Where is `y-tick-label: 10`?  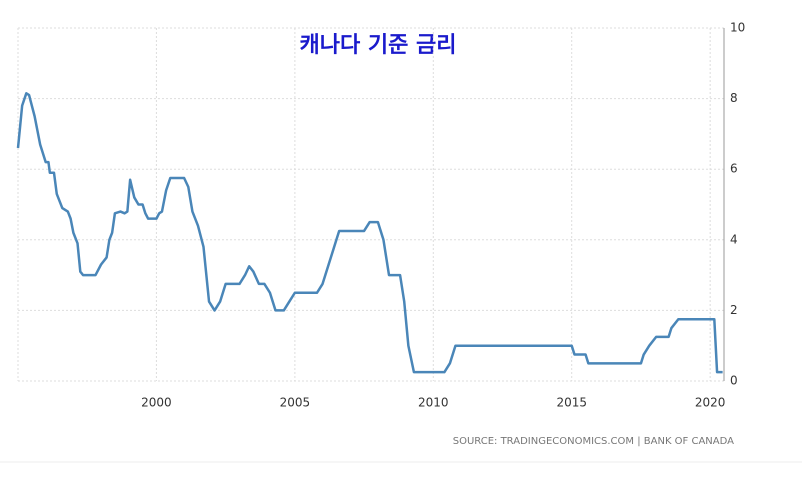 y-tick-label: 10 is located at coordinates (737, 28).